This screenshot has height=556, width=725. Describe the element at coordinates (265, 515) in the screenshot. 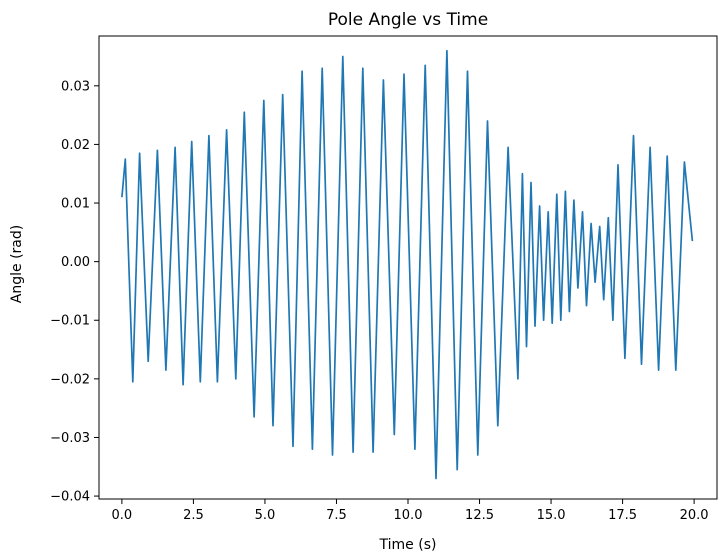

I see `x-tick-label: 5.0` at that location.